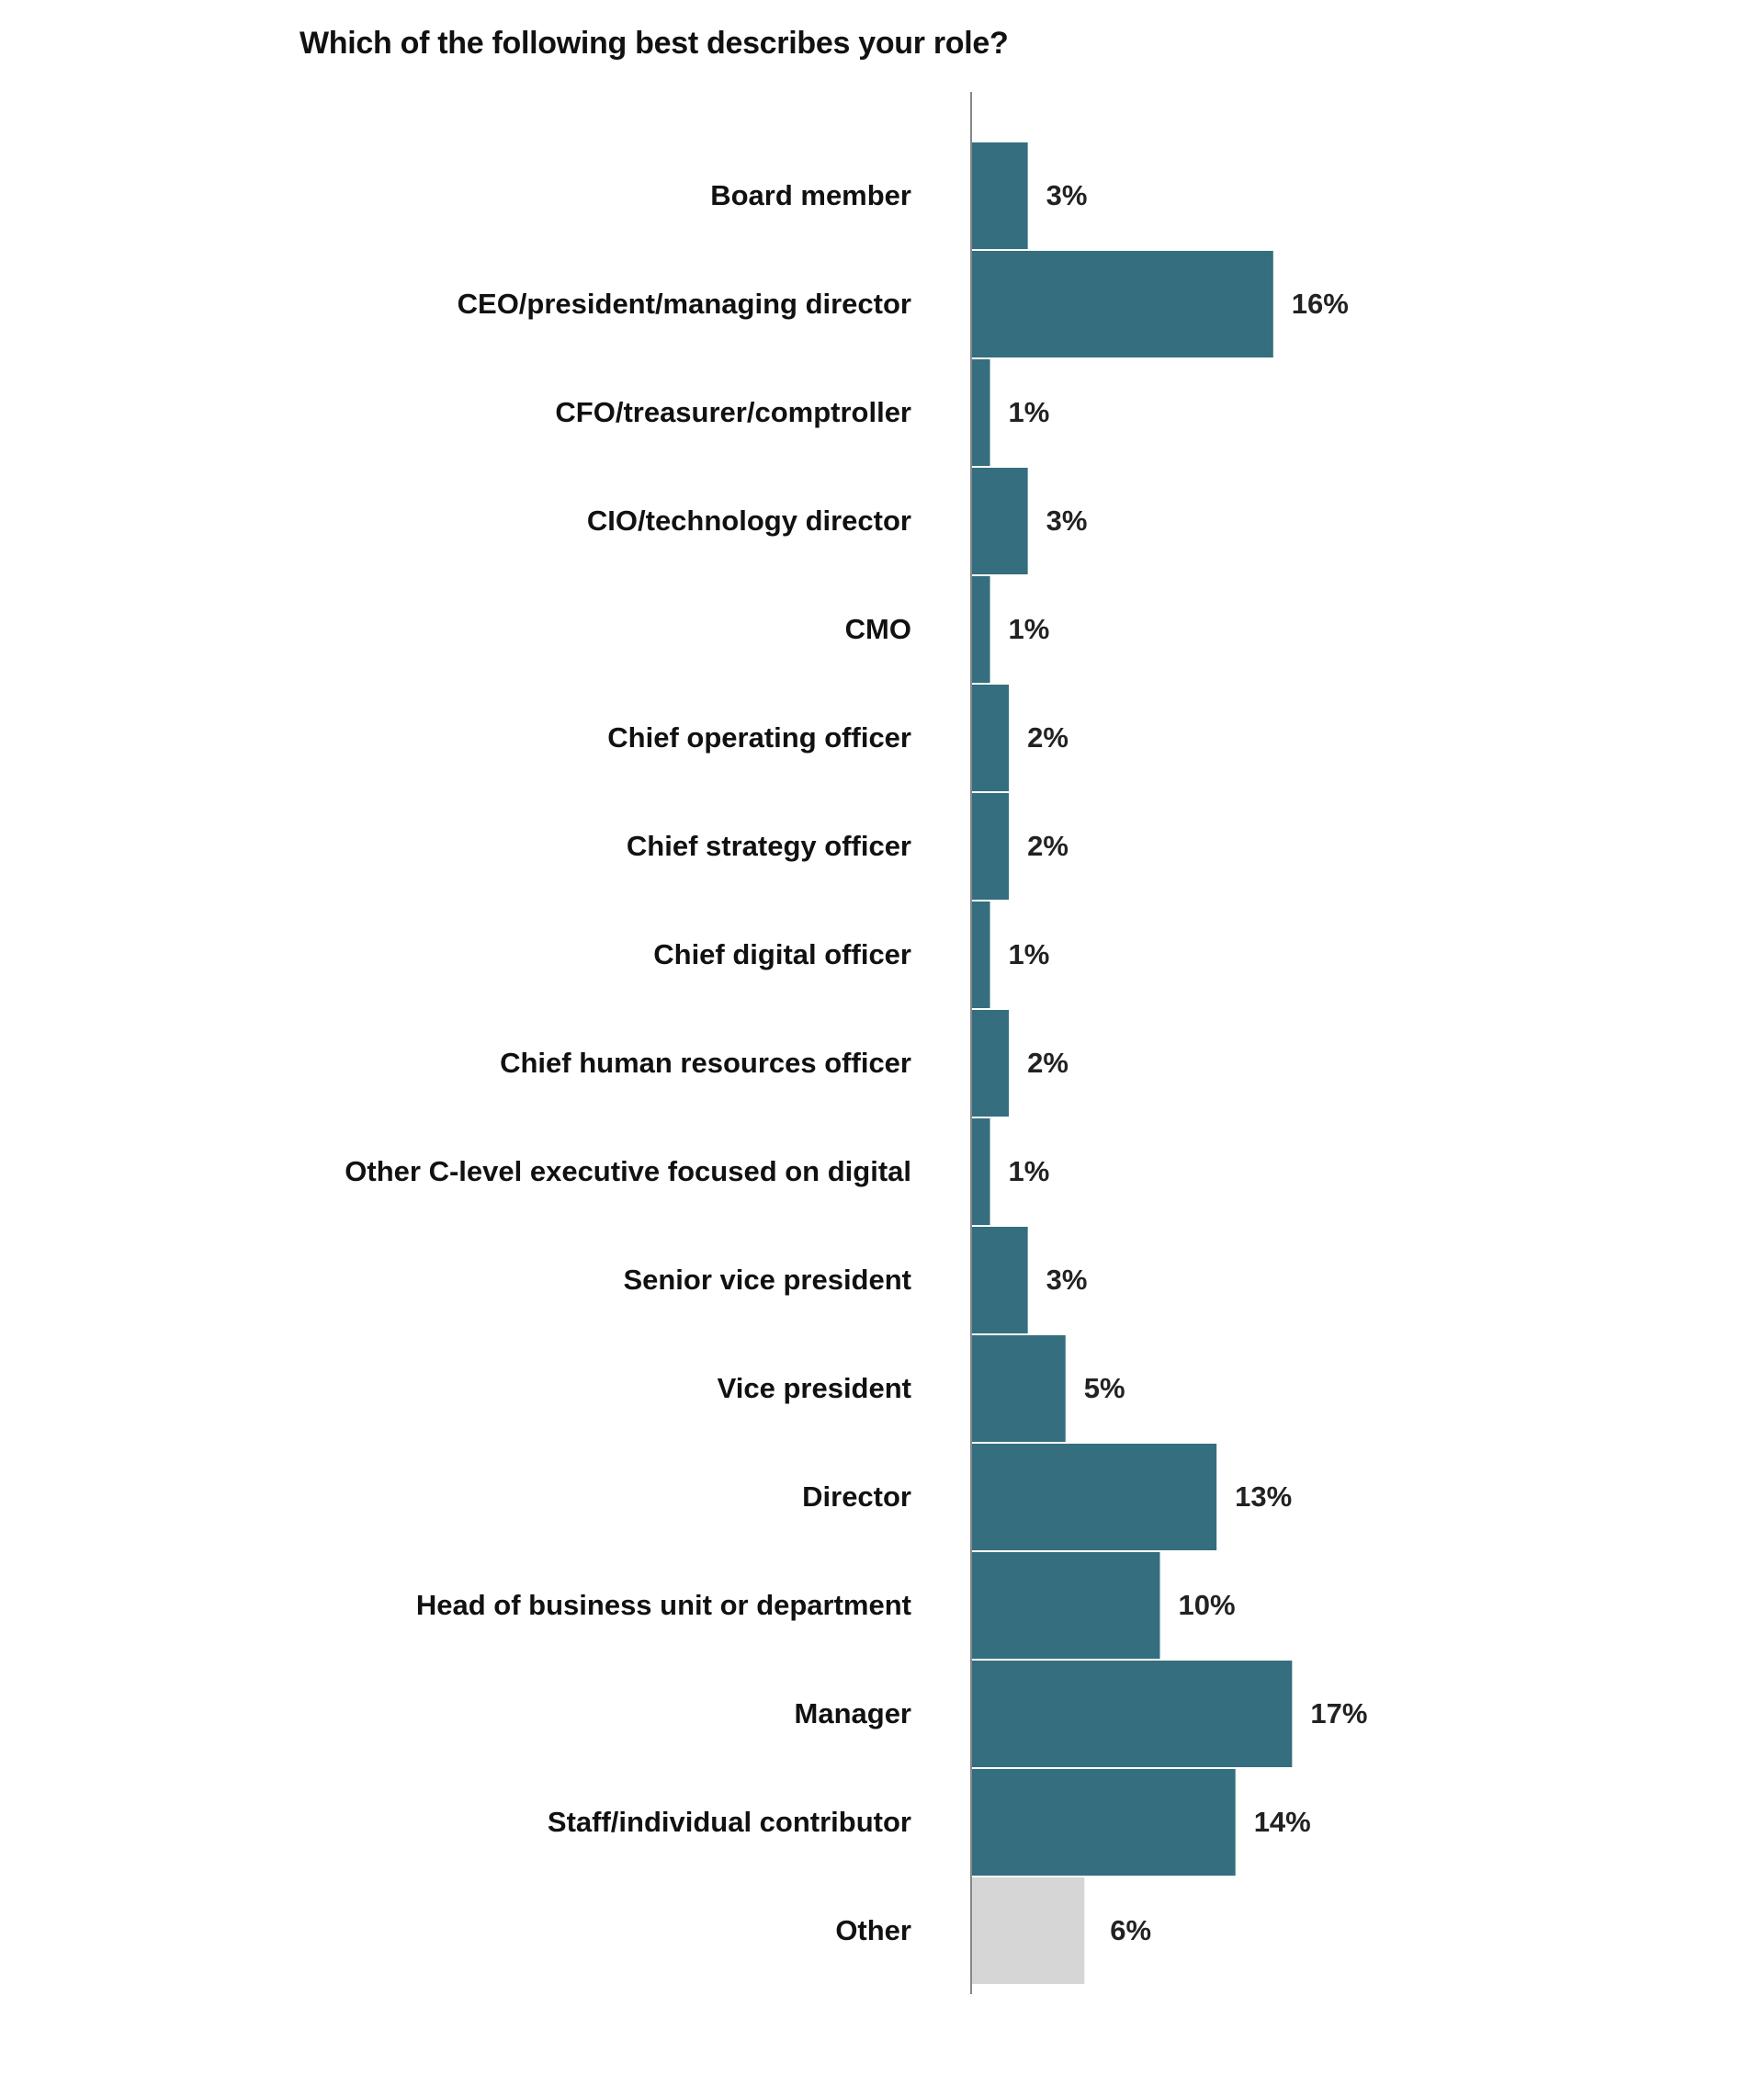 The image size is (1764, 2098). Describe the element at coordinates (1048, 1063) in the screenshot. I see `value-label-chief-human-resources-officer: 2%` at that location.